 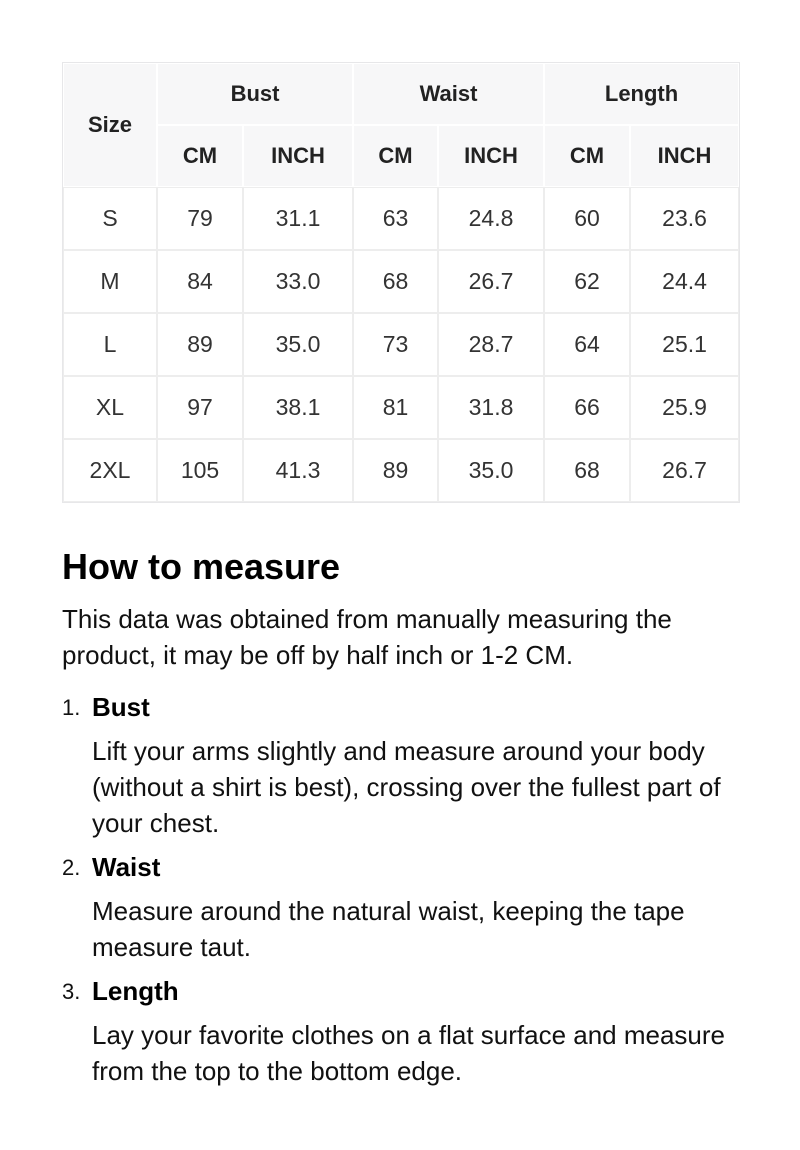 What do you see at coordinates (685, 407) in the screenshot?
I see `value-cell: 25.9` at bounding box center [685, 407].